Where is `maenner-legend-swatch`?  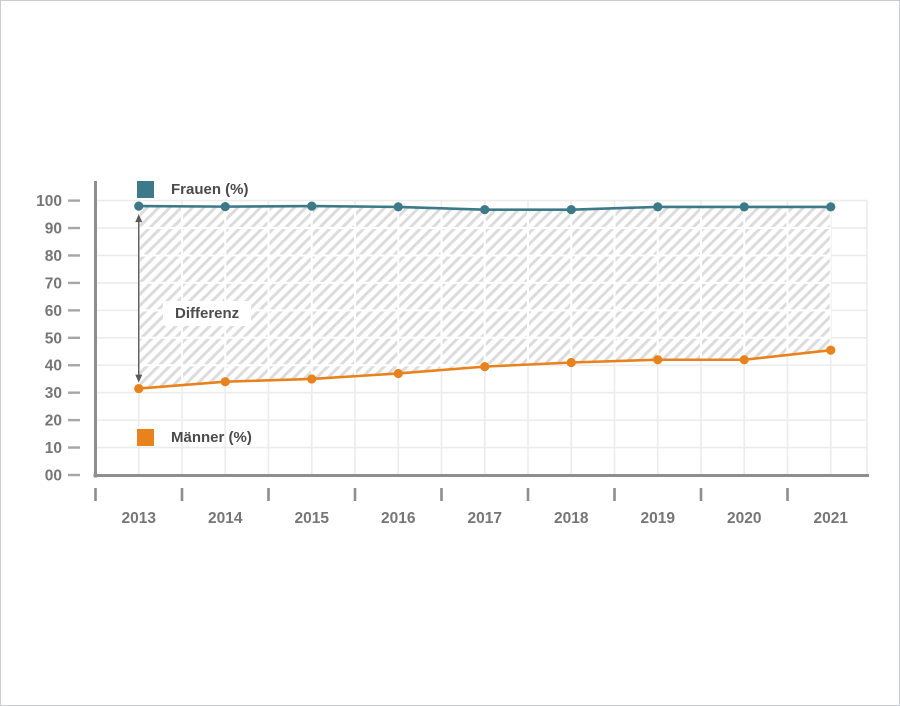 maenner-legend-swatch is located at coordinates (145, 437).